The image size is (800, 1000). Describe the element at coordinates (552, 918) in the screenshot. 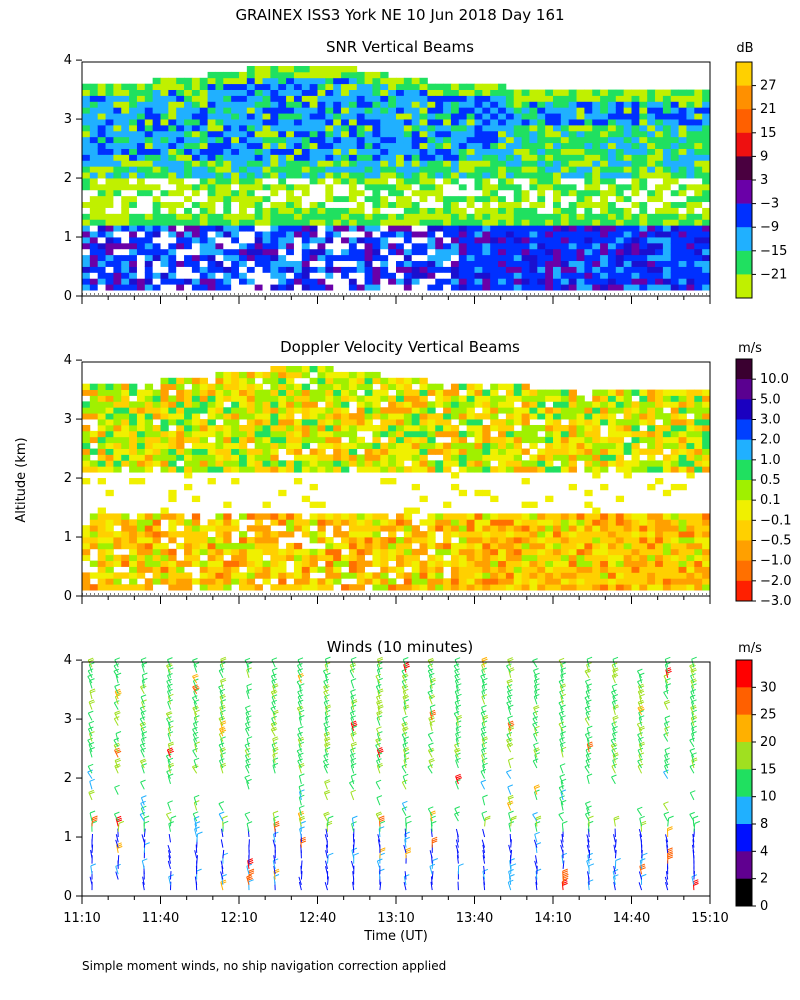

I see `time-tick-label: 14:10` at that location.